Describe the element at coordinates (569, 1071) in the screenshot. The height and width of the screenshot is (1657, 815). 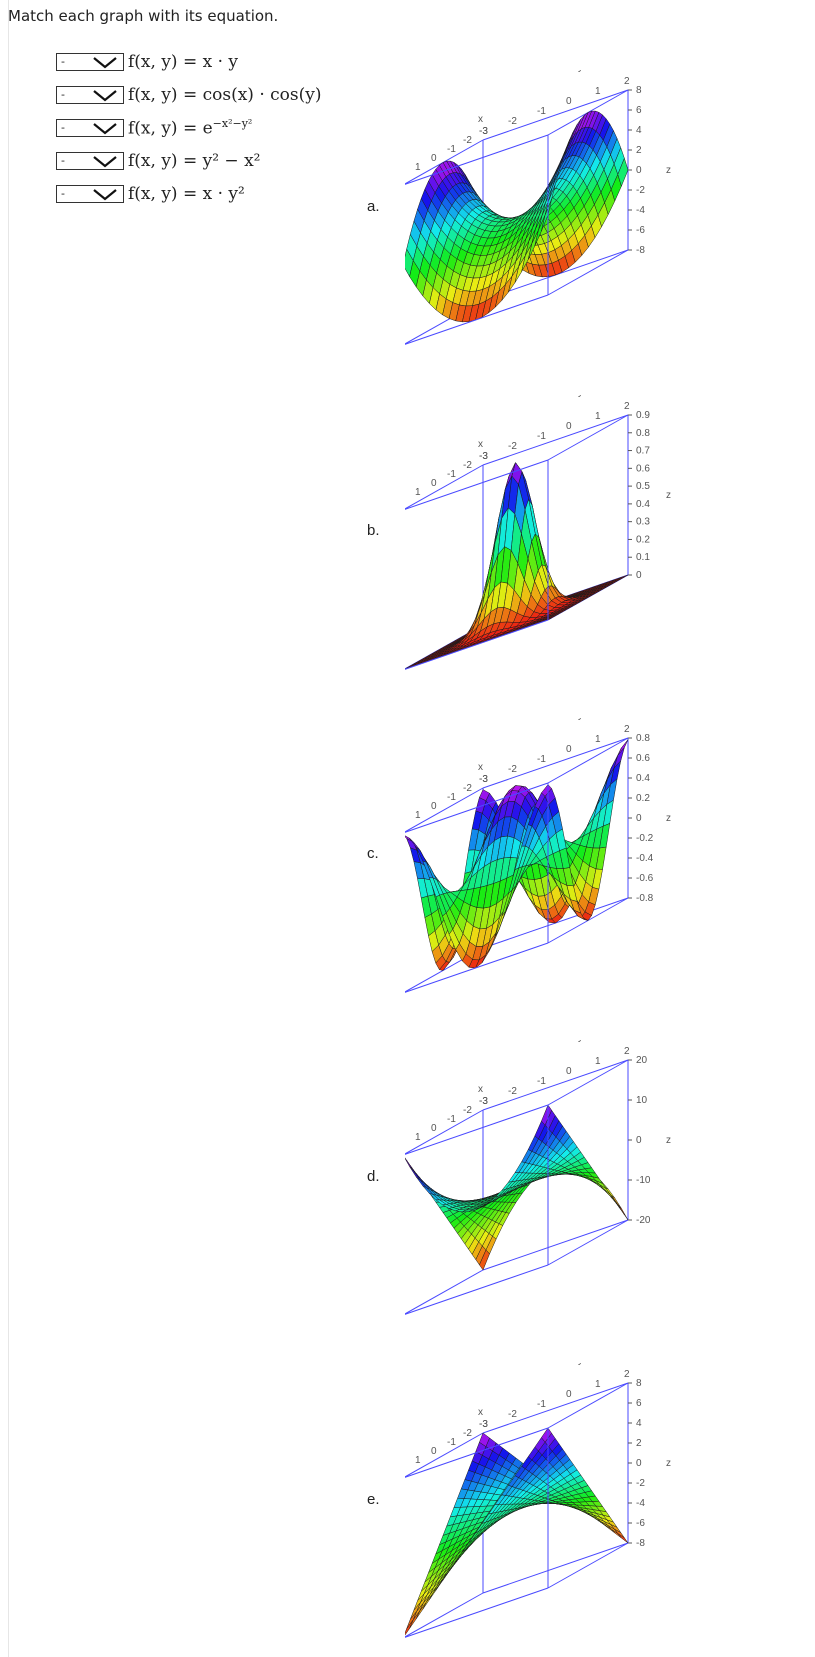
I see `y-tick-label: 0` at that location.